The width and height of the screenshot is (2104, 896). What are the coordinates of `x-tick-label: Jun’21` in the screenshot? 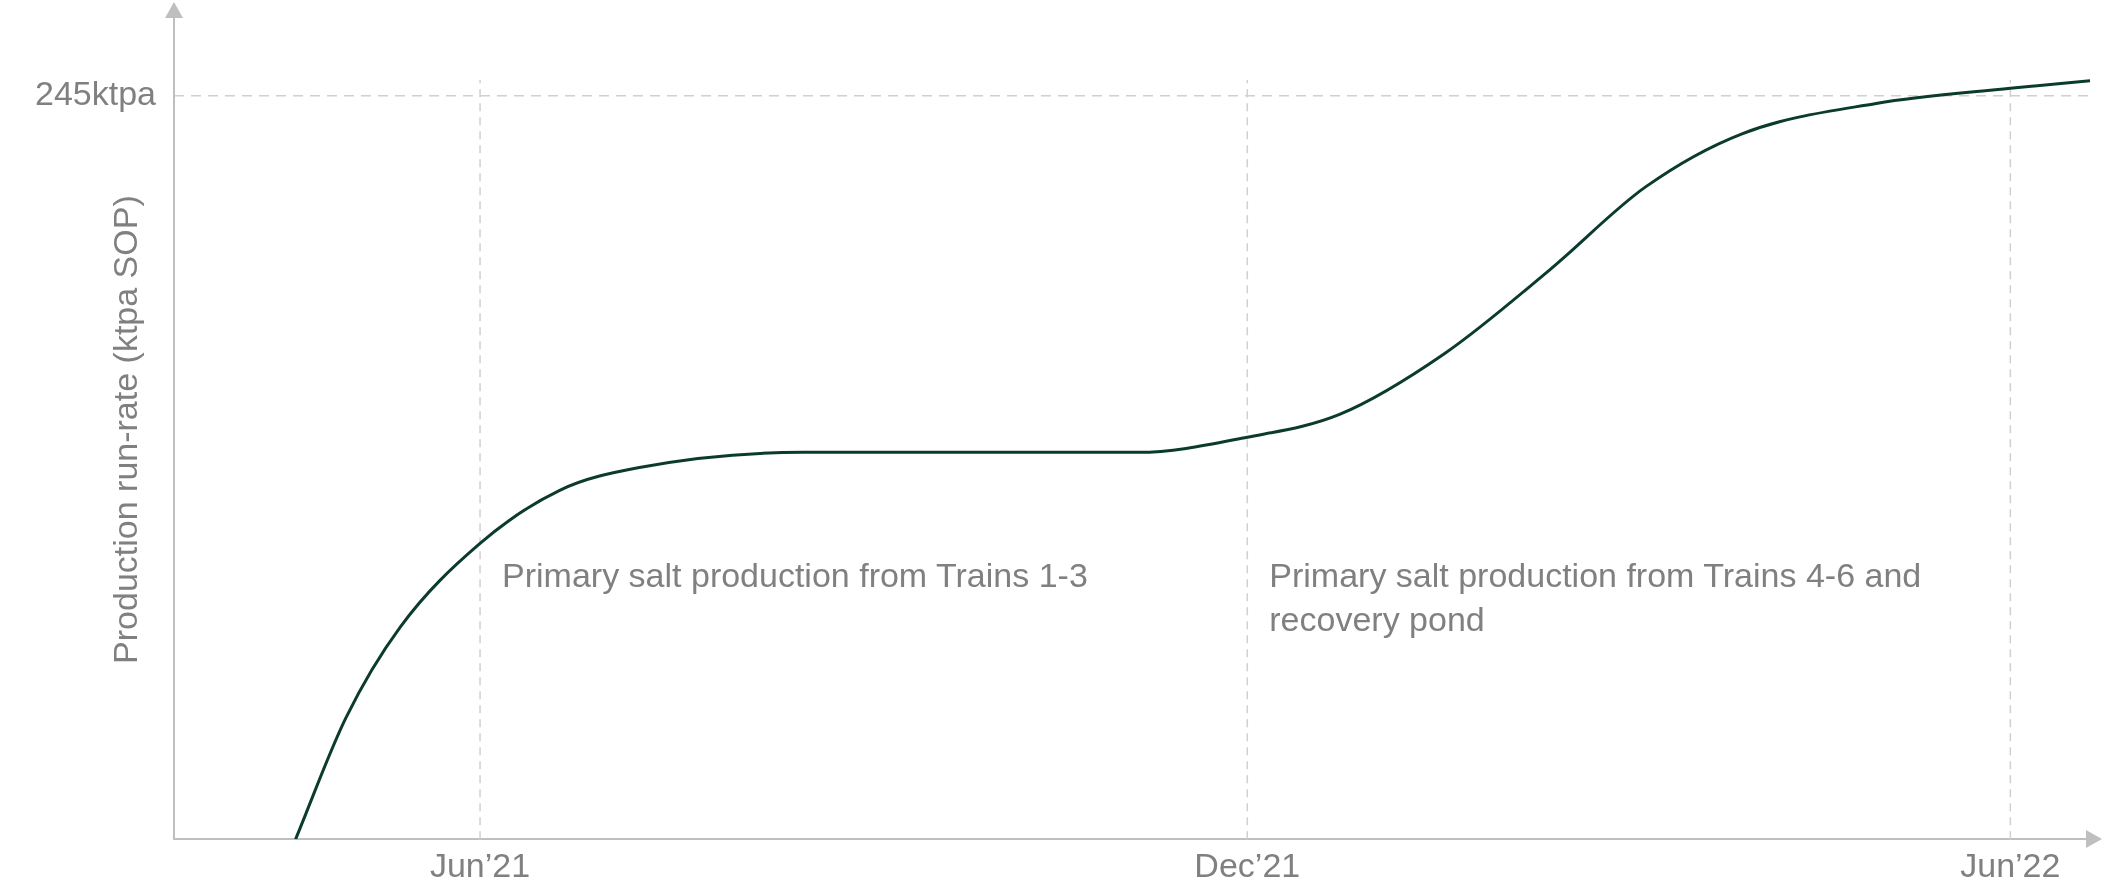 It's located at (480, 864).